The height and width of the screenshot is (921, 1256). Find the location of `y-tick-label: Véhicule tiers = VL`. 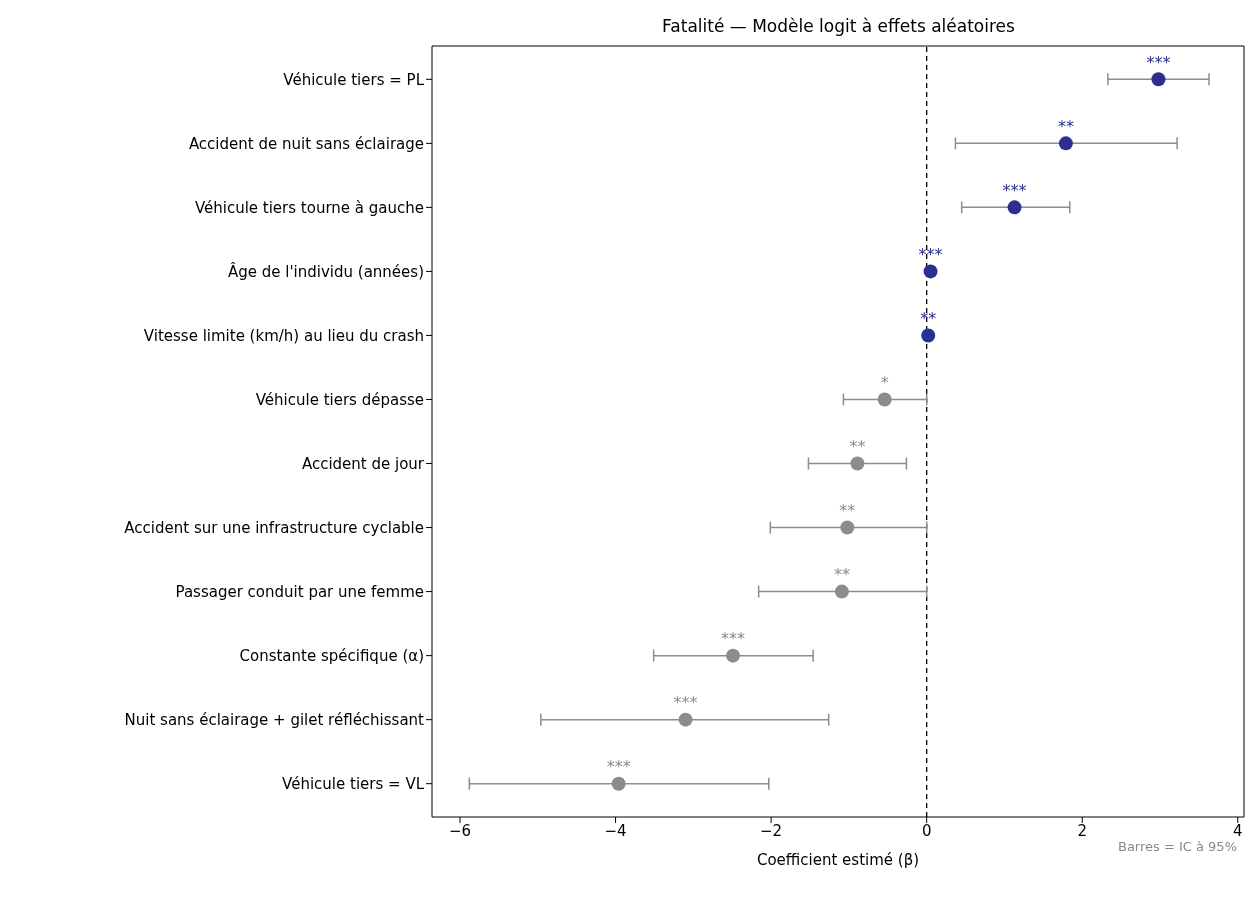

y-tick-label: Véhicule tiers = VL is located at coordinates (353, 784).